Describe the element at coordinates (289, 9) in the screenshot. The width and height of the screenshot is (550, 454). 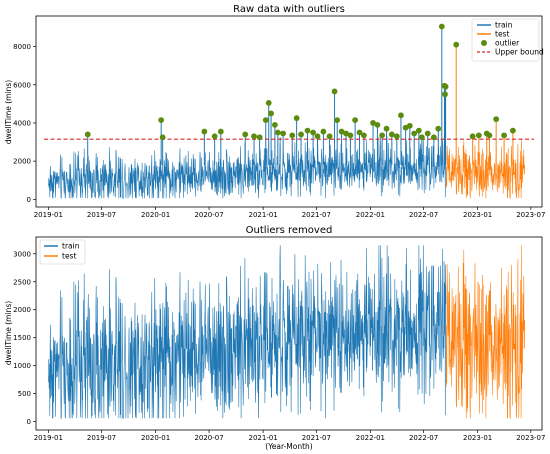
I see `chart-title: Raw data with outliers` at that location.